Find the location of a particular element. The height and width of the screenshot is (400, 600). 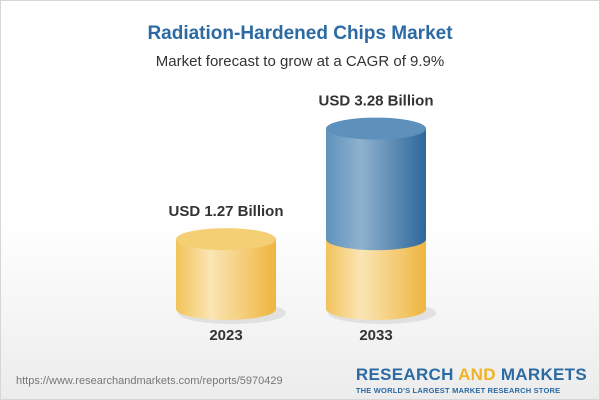

chart-title: Radiation-Hardened Chips Market is located at coordinates (300, 33).